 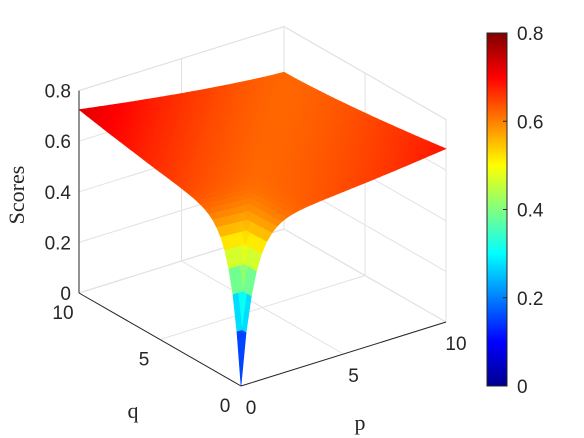 What do you see at coordinates (530, 299) in the screenshot?
I see `colorbar-tick-label: 0.2` at bounding box center [530, 299].